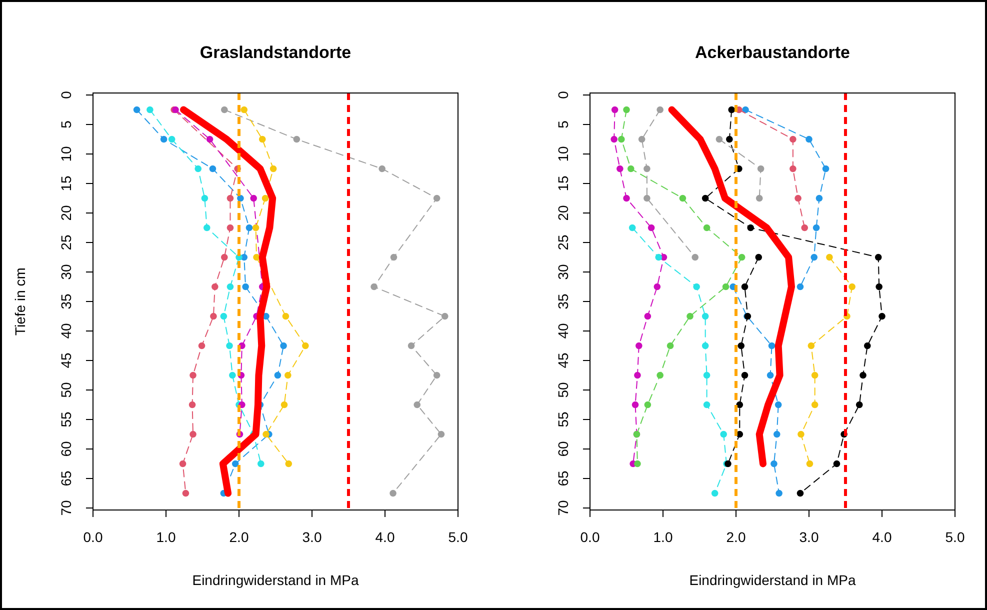  Describe the element at coordinates (955, 537) in the screenshot. I see `x-tick-label: 5.0` at that location.